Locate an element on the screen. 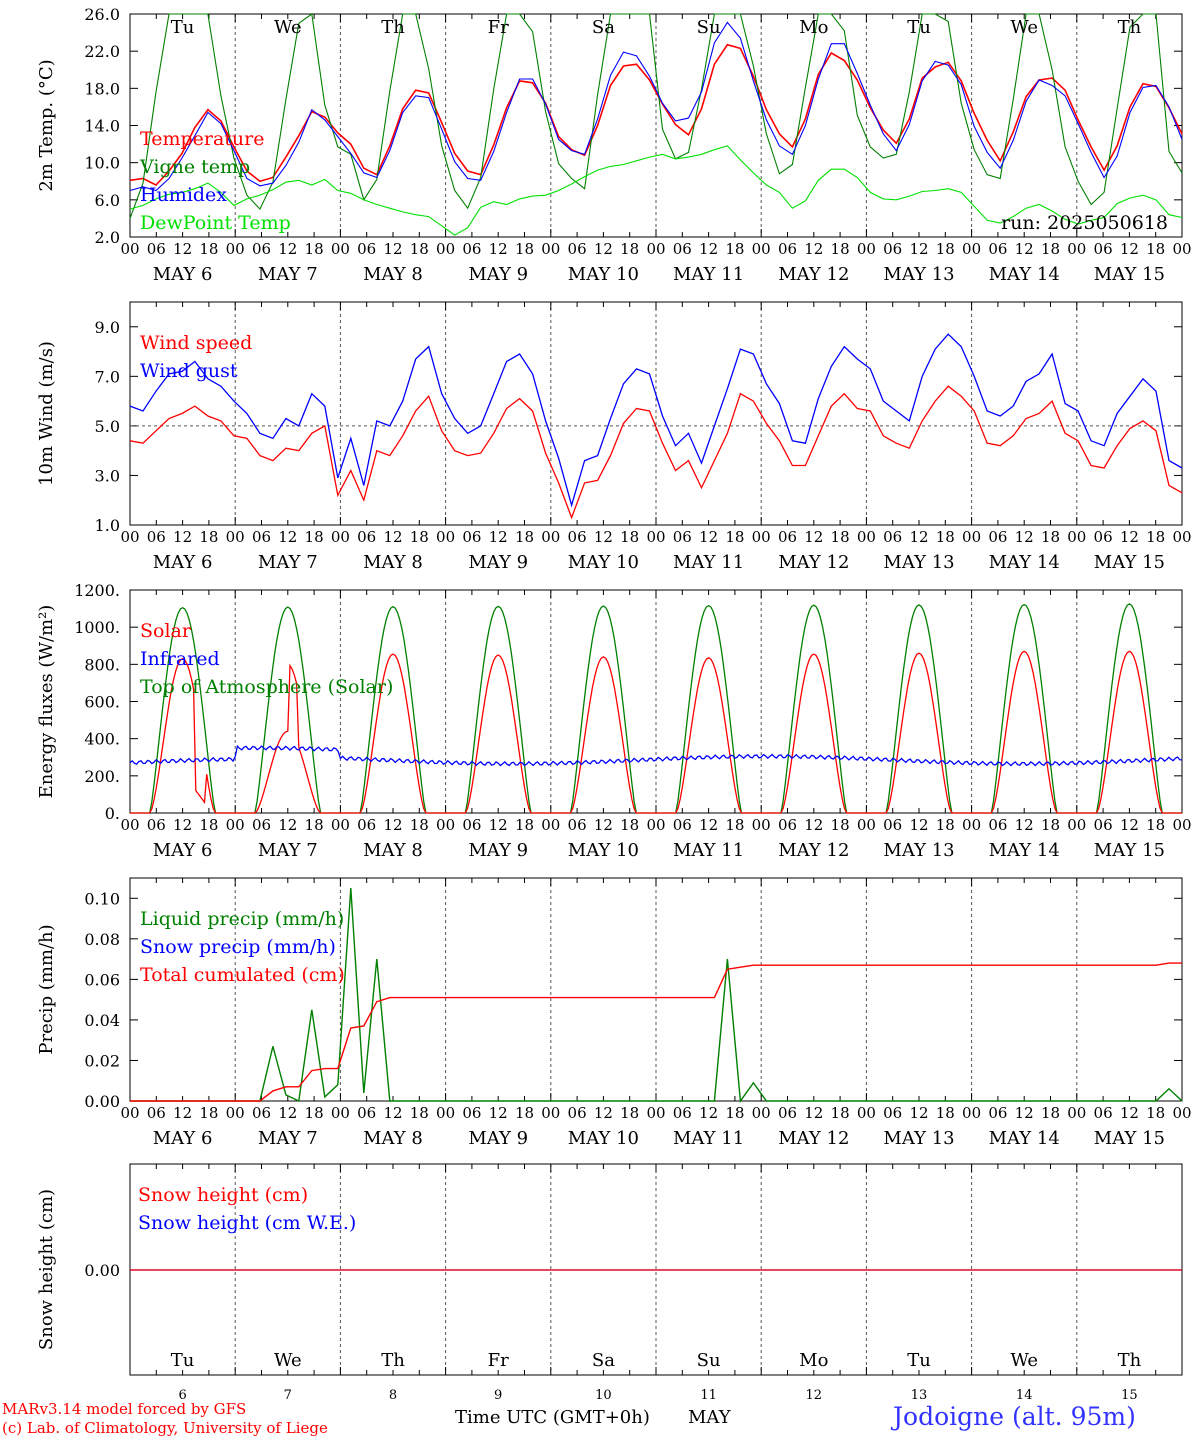 This screenshot has width=1194, height=1440. day-name-label: Fr is located at coordinates (498, 1360).